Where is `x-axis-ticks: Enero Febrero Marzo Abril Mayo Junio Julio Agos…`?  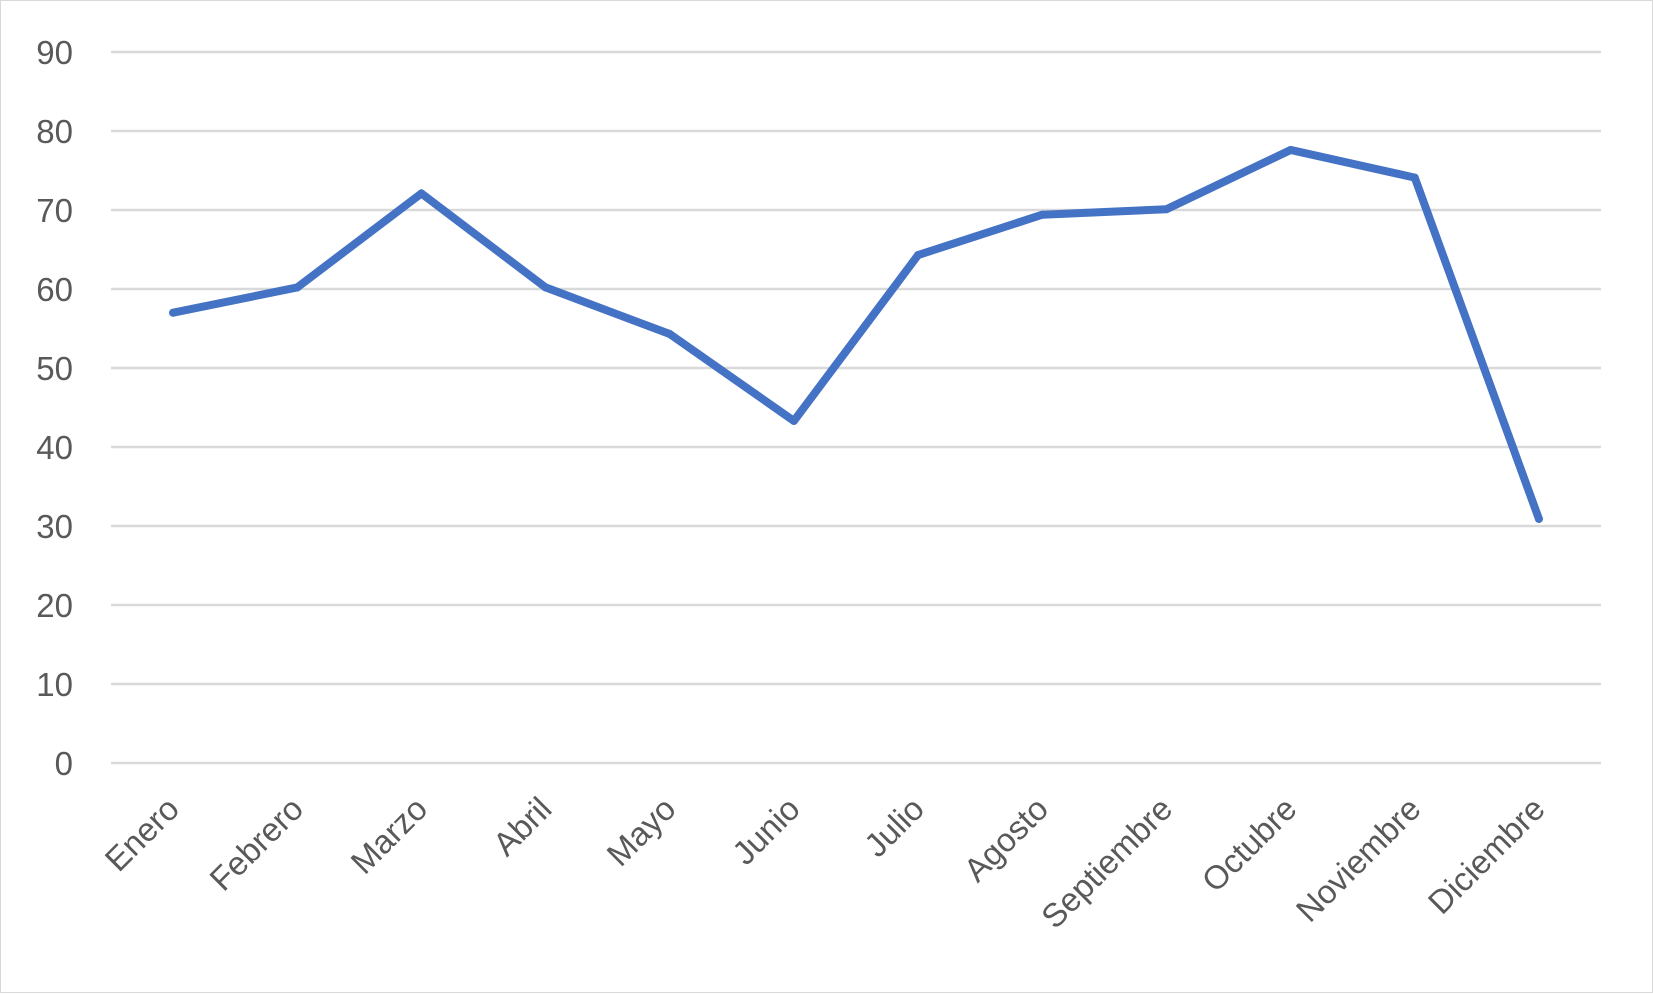
x-axis-ticks: Enero Febrero Marzo Abril Mayo Junio Julio Agos… is located at coordinates (825, 862).